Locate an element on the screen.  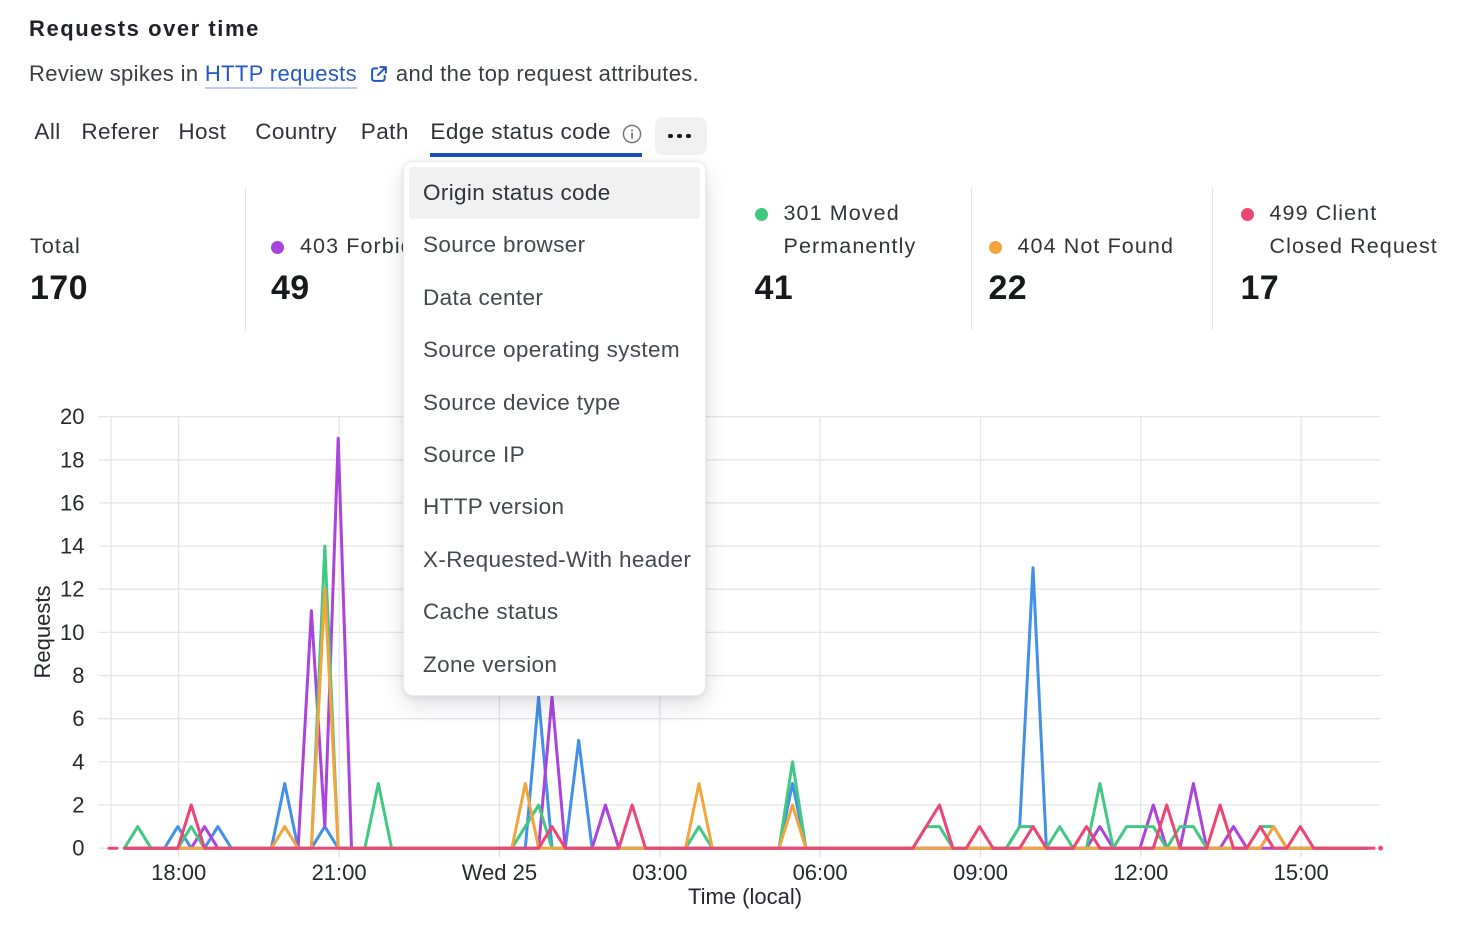
svg-text: 4 is located at coordinates (78, 761).